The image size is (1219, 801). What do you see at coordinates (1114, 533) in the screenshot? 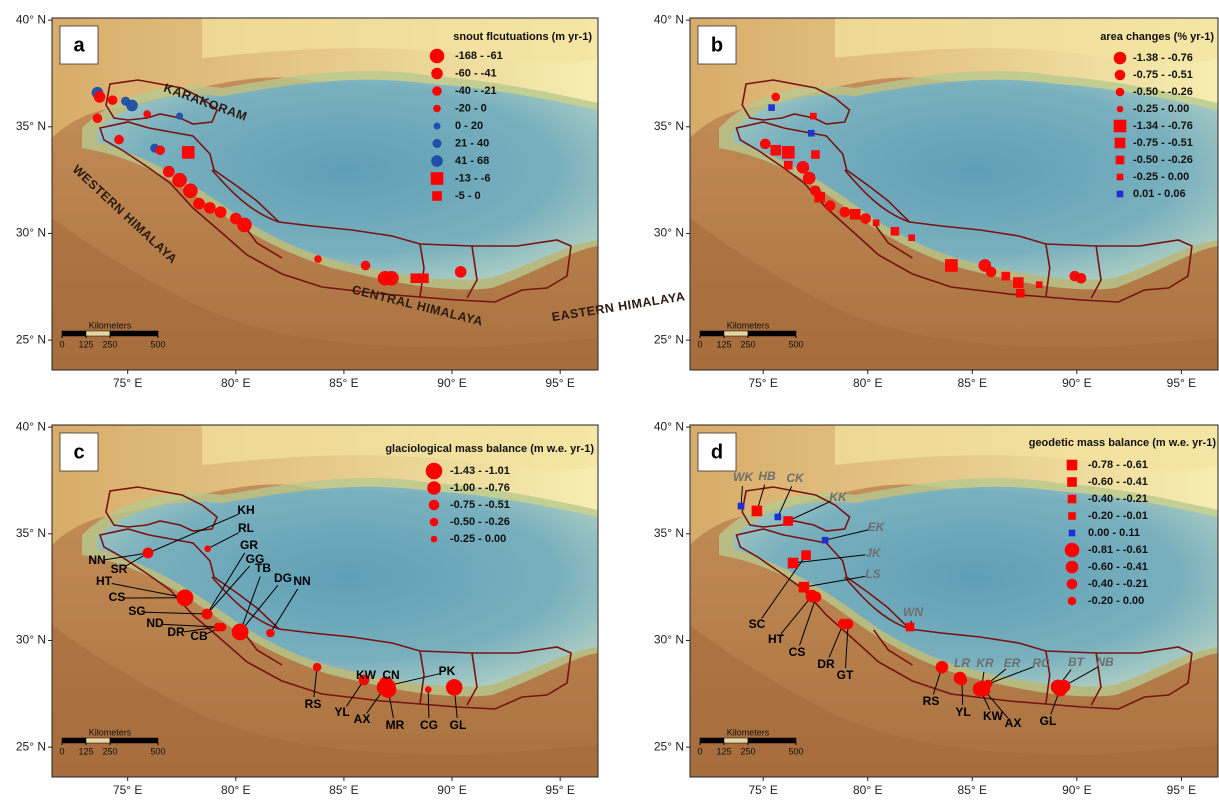
I see `legend-label: 0.00 - 0.11` at bounding box center [1114, 533].